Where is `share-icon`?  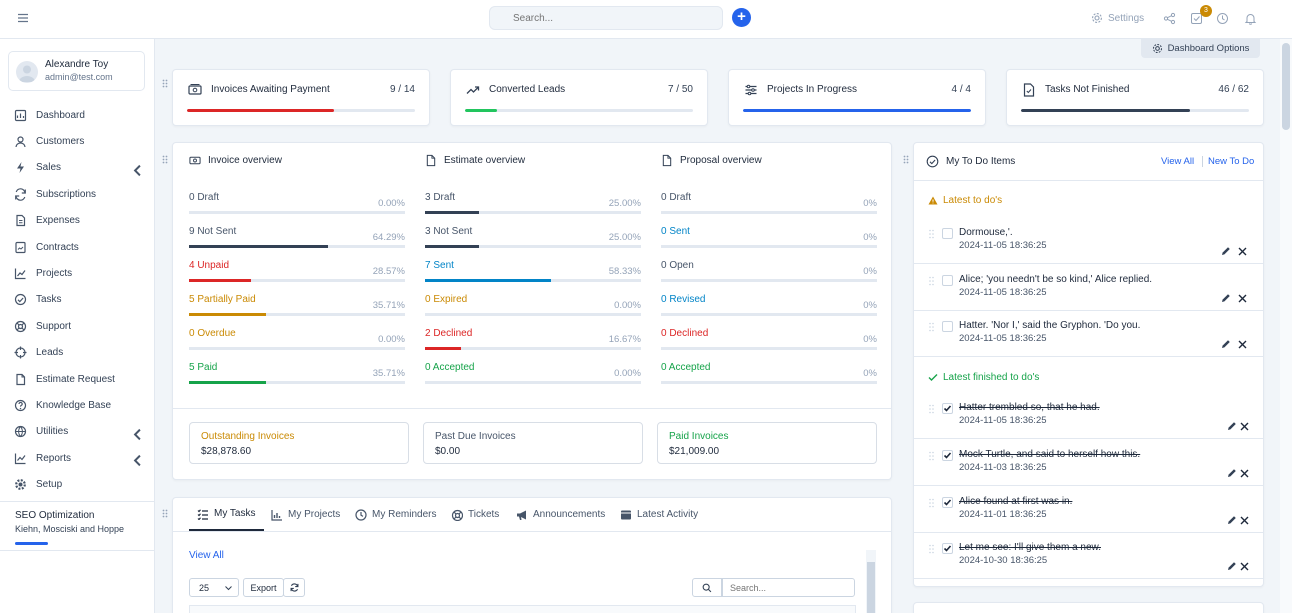 share-icon is located at coordinates (1169, 18).